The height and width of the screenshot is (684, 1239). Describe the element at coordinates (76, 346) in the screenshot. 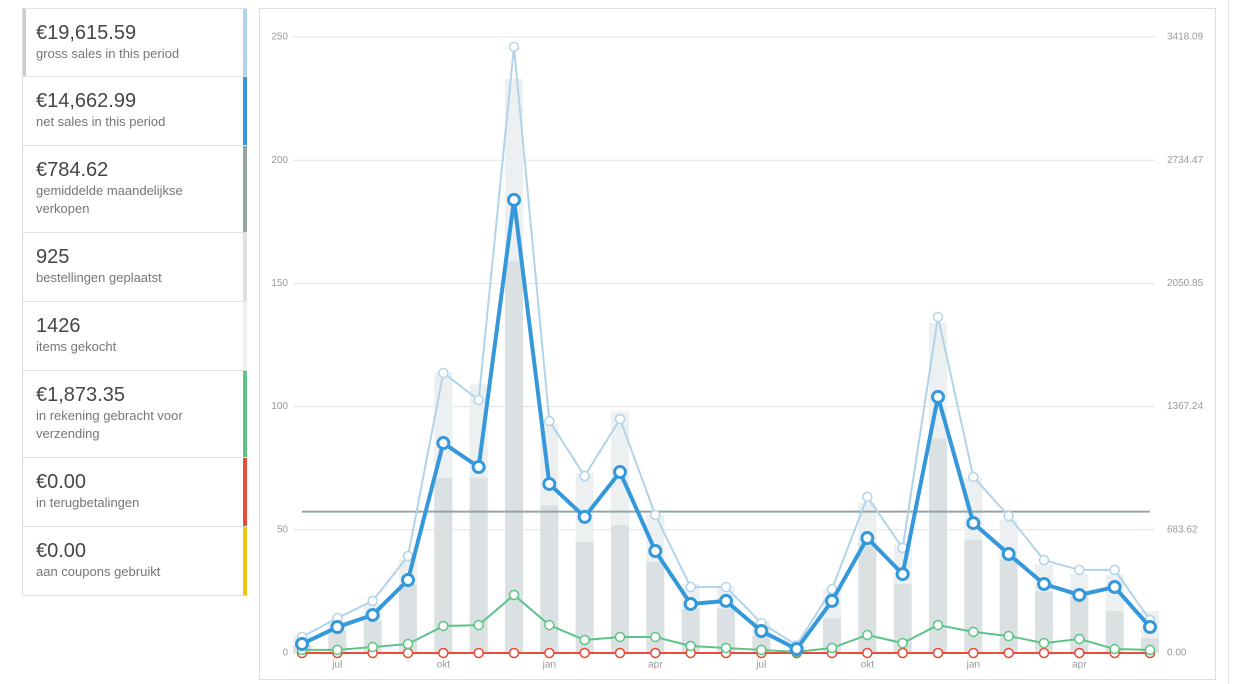

I see `legend-label: items gekocht` at that location.